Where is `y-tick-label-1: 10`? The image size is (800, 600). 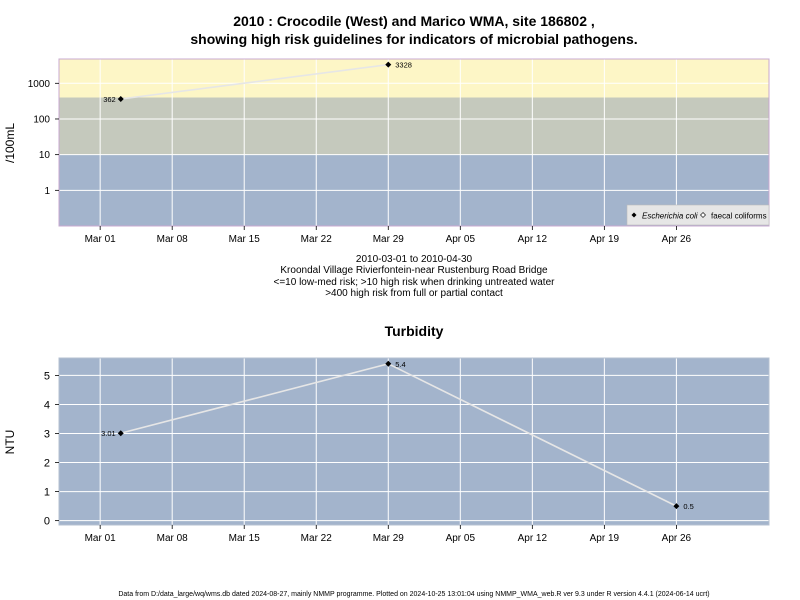 y-tick-label-1: 10 is located at coordinates (45, 155).